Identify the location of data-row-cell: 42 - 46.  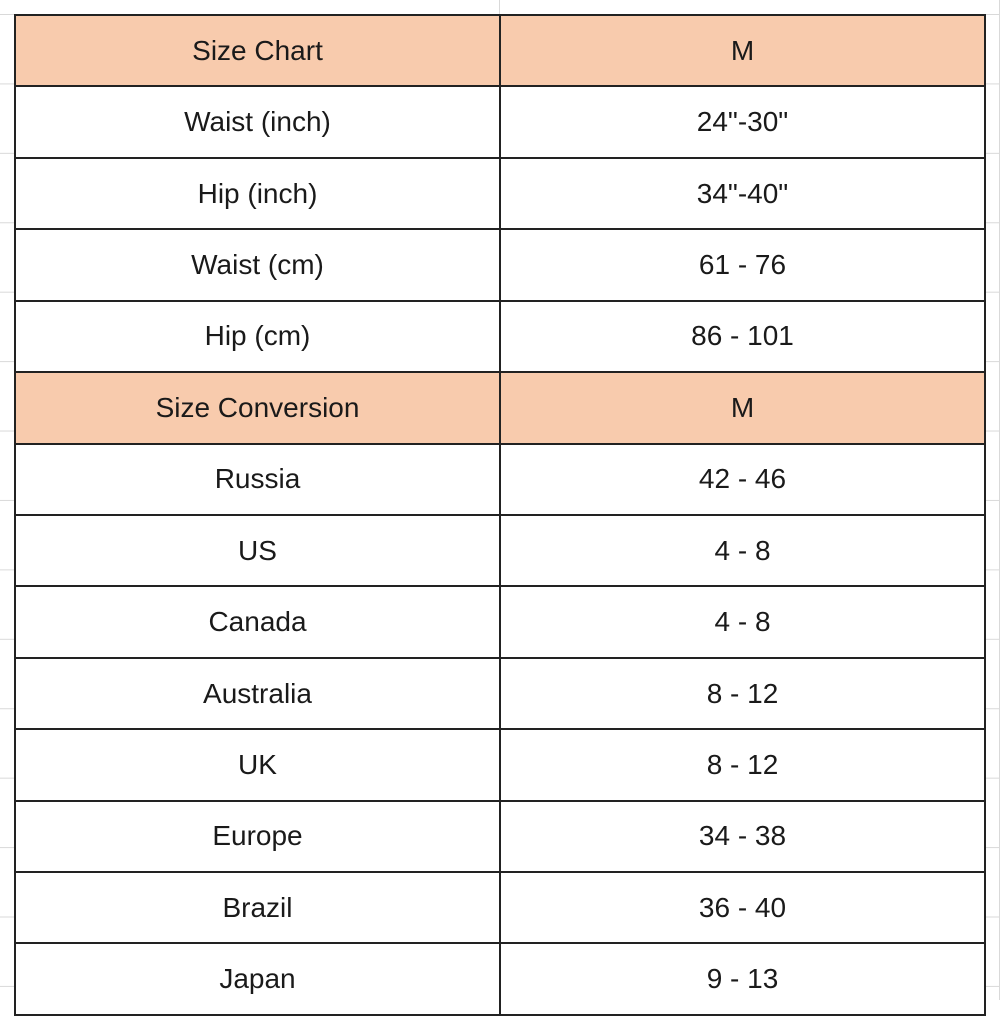
(742, 479).